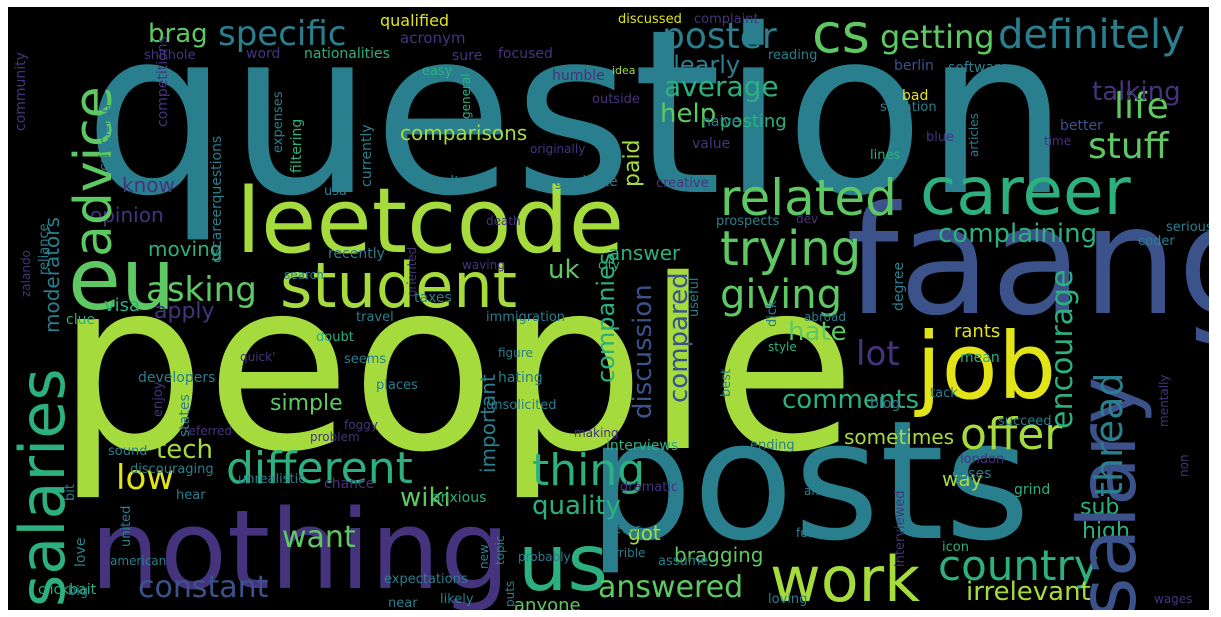  I want to click on word-travel: clue, so click(81, 320).